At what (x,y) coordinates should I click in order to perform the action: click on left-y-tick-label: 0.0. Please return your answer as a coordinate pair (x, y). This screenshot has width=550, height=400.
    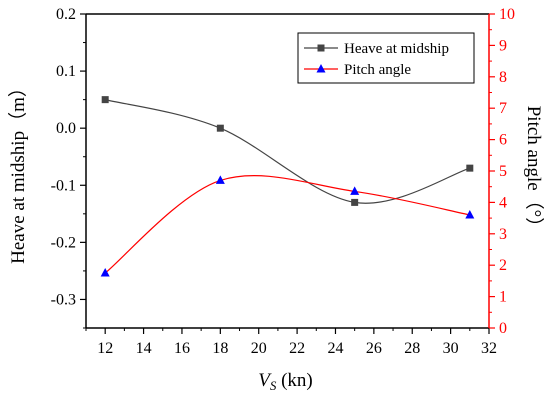
    Looking at the image, I should click on (66, 128).